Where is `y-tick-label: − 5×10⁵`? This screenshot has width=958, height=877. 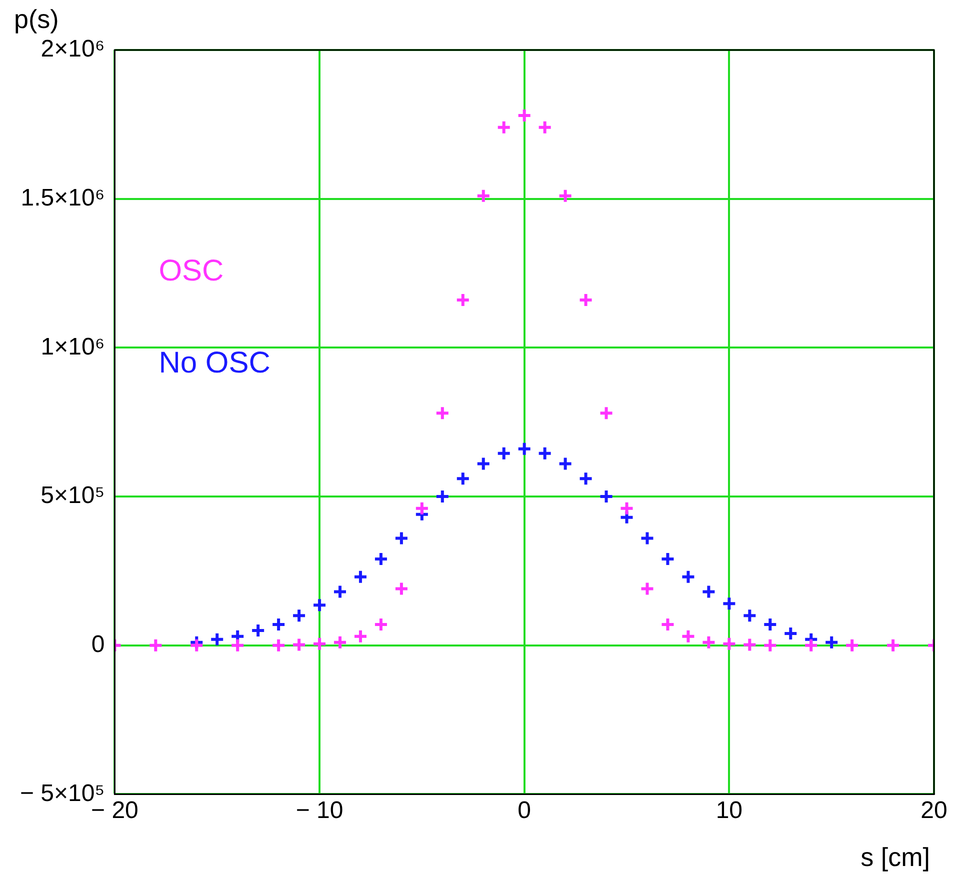 y-tick-label: − 5×10⁵ is located at coordinates (62, 793).